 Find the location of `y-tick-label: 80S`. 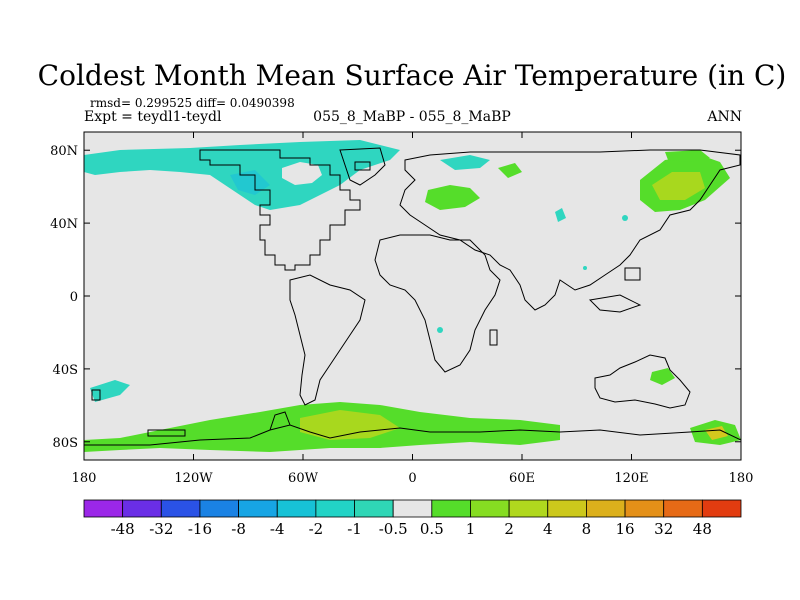

y-tick-label: 80S is located at coordinates (65, 443).